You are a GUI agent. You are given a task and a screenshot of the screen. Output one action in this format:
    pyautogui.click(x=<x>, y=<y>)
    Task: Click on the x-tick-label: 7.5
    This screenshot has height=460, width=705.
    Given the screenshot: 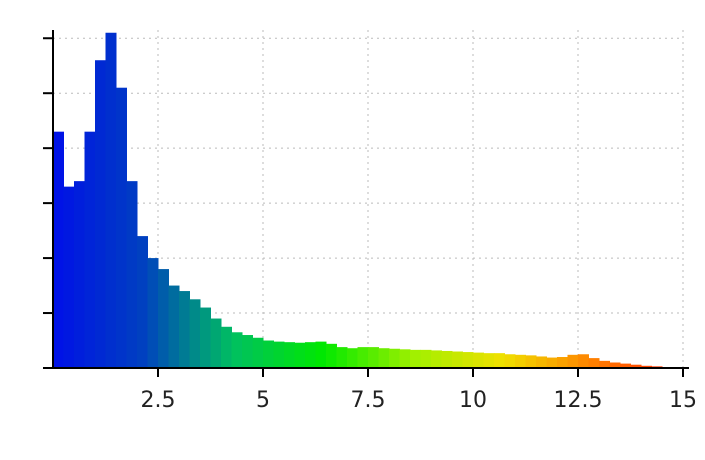 What is the action you would take?
    pyautogui.click(x=368, y=400)
    